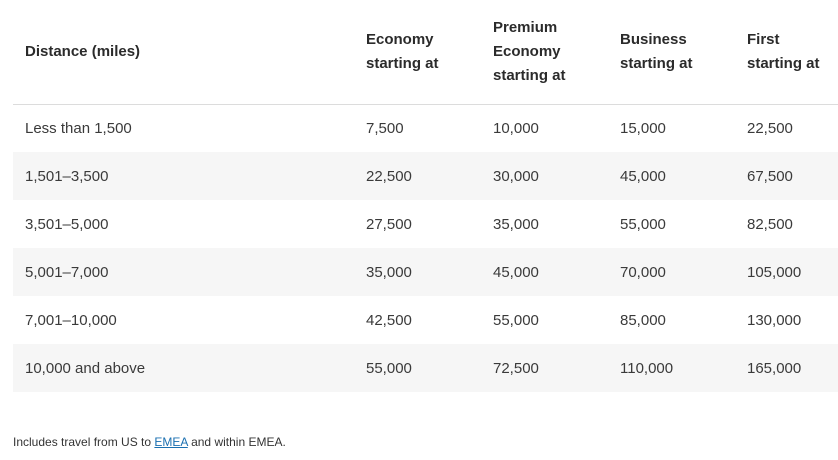 The width and height of the screenshot is (838, 460). Describe the element at coordinates (389, 224) in the screenshot. I see `cell-economy: 27,500` at that location.